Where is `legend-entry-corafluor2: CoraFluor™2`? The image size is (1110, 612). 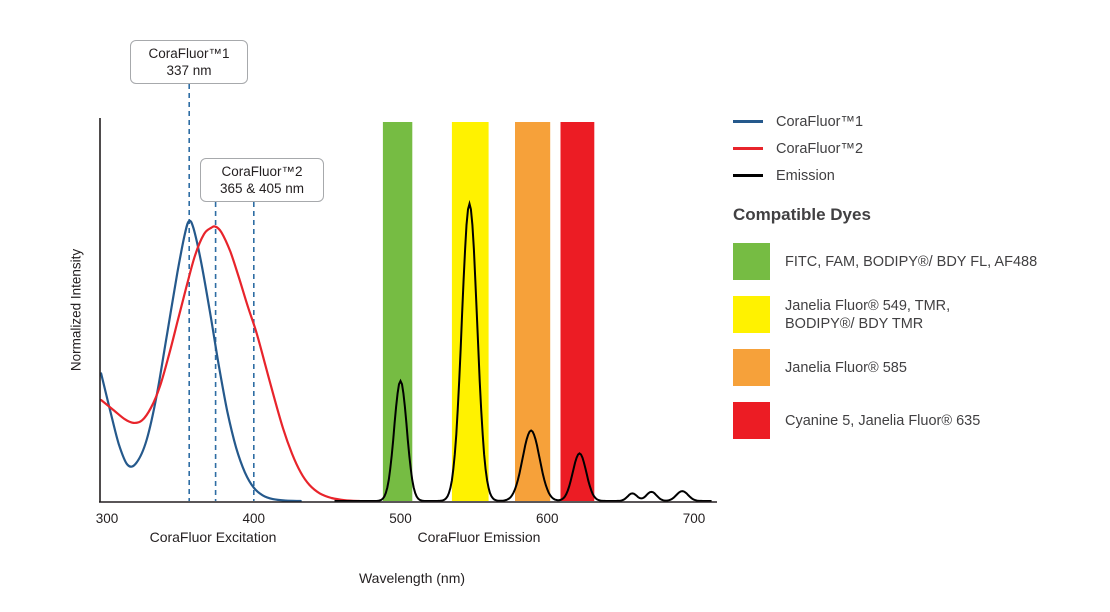
legend-entry-corafluor2: CoraFluor™2 is located at coordinates (918, 148).